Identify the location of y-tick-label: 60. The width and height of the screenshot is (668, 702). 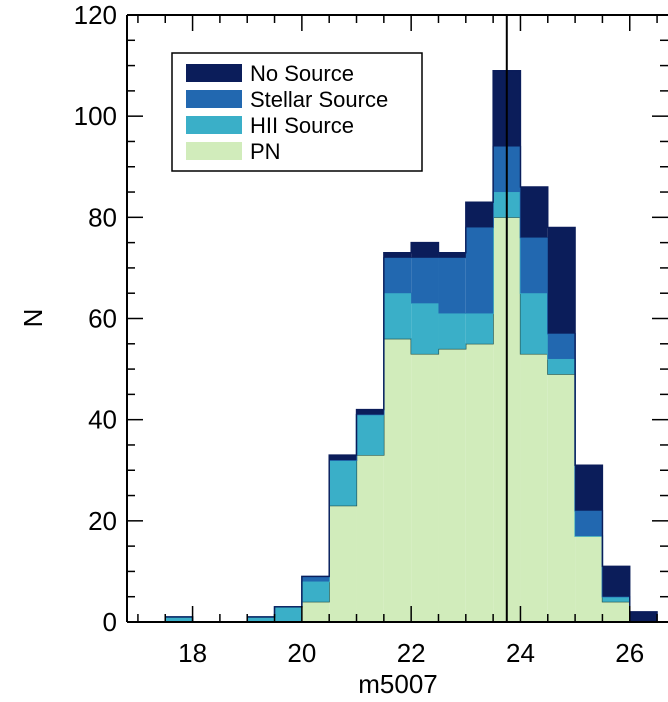
(102, 319).